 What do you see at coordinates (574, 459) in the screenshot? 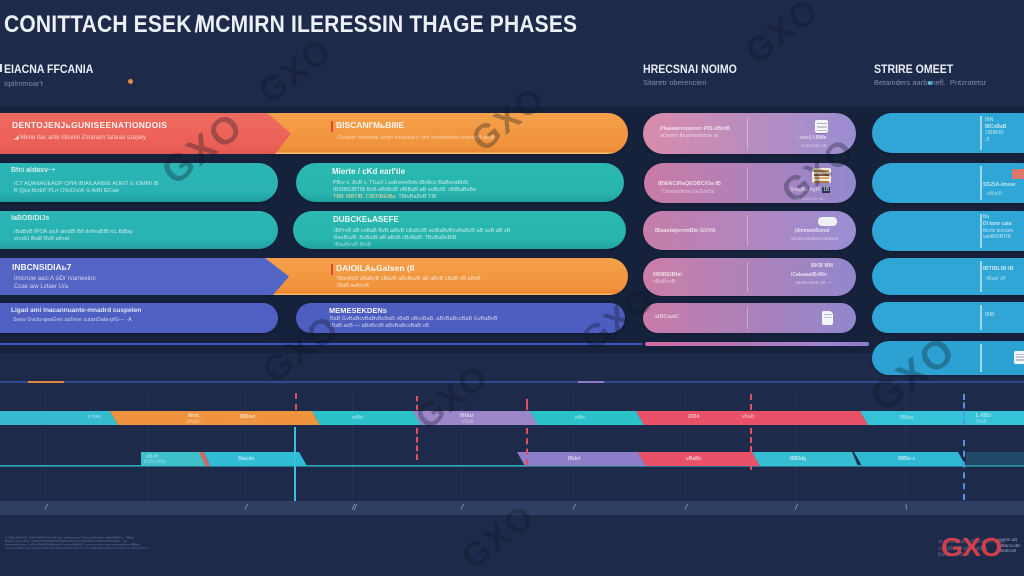
I see `svg-text: IBdel` at bounding box center [574, 459].